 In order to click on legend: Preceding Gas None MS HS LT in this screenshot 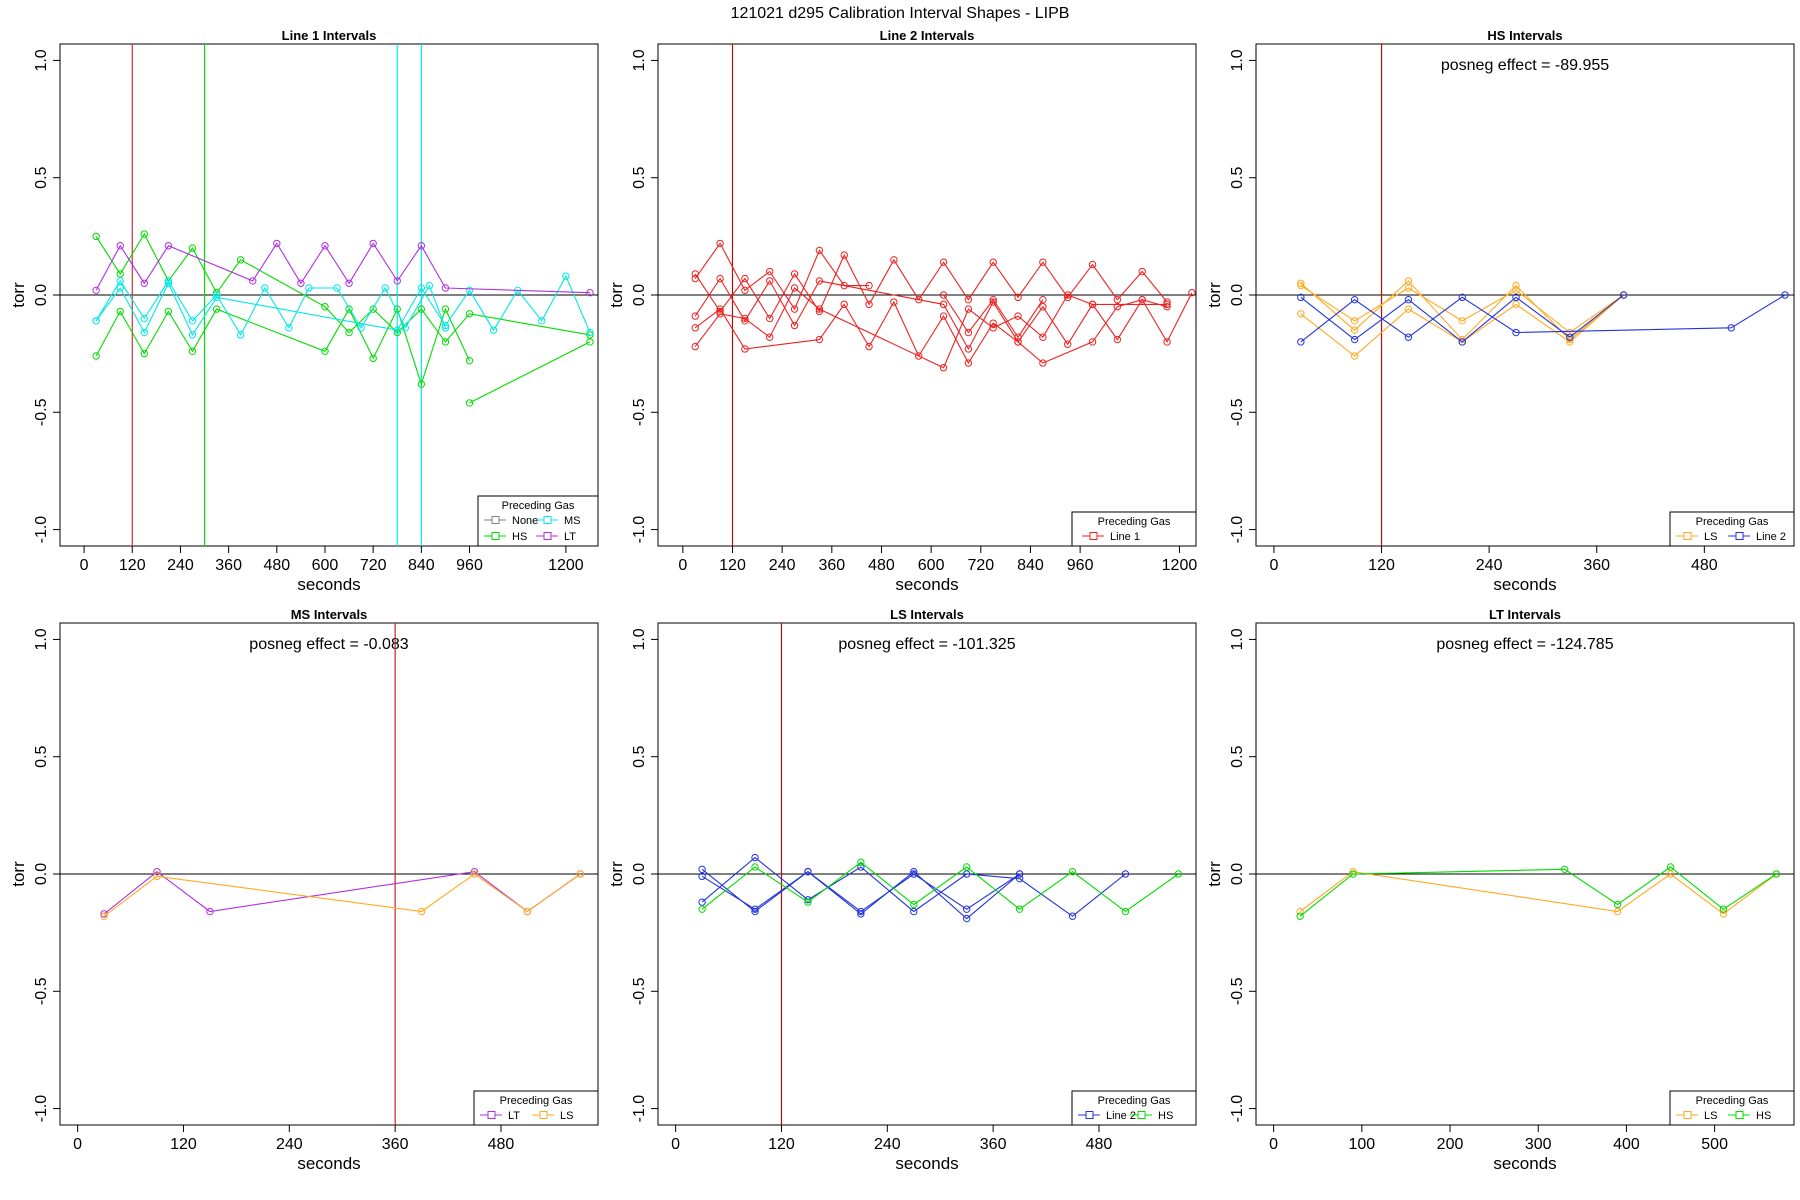, I will do `click(538, 521)`.